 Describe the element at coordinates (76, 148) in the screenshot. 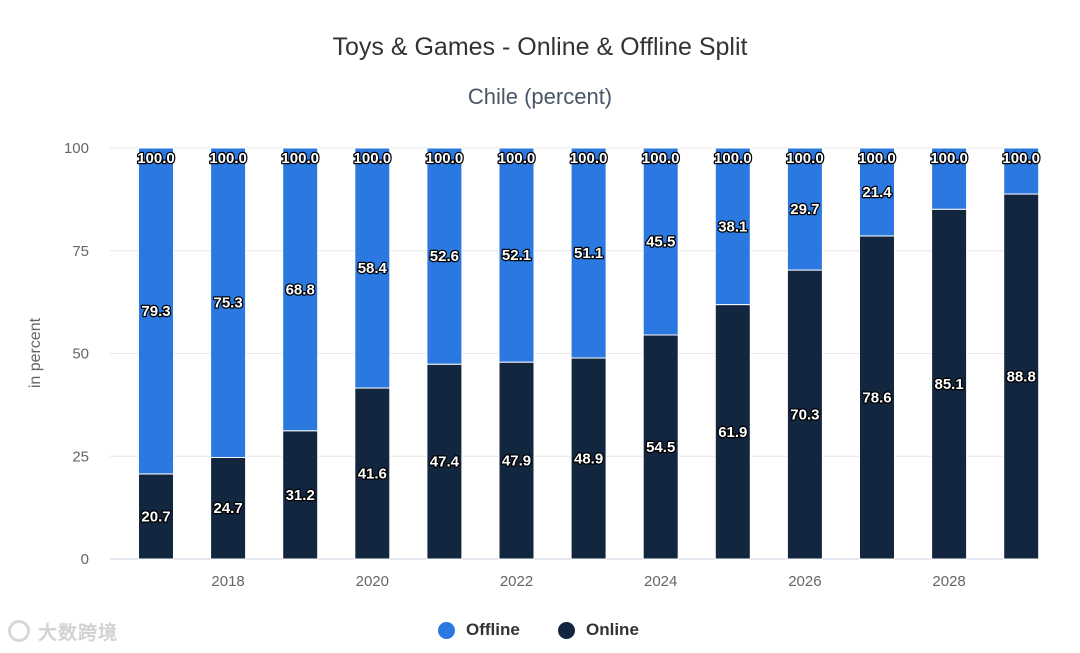

I see `y-tick-label-100: 100` at that location.